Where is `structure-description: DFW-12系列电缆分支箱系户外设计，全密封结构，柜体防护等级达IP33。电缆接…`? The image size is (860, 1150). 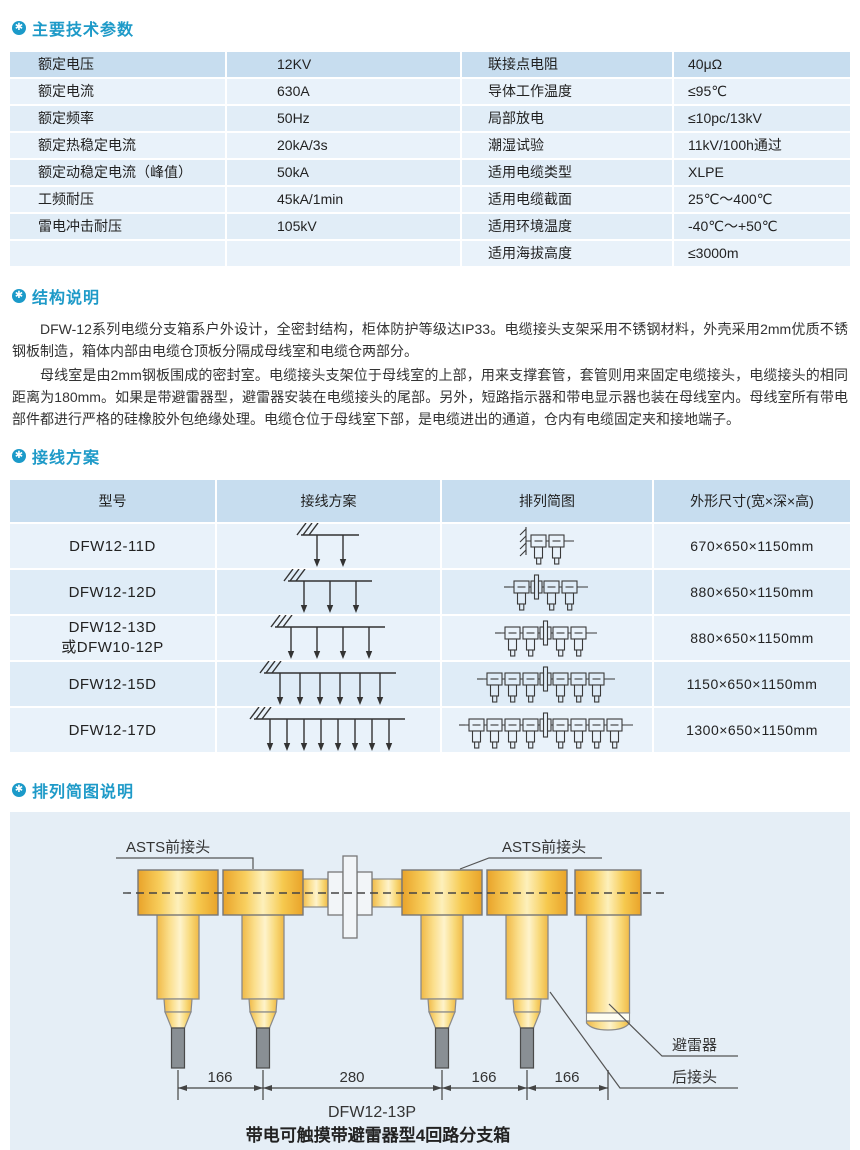
structure-description: DFW-12系列电缆分支箱系户外设计，全密封结构，柜体防护等级达IP33。电缆接… is located at coordinates (430, 374).